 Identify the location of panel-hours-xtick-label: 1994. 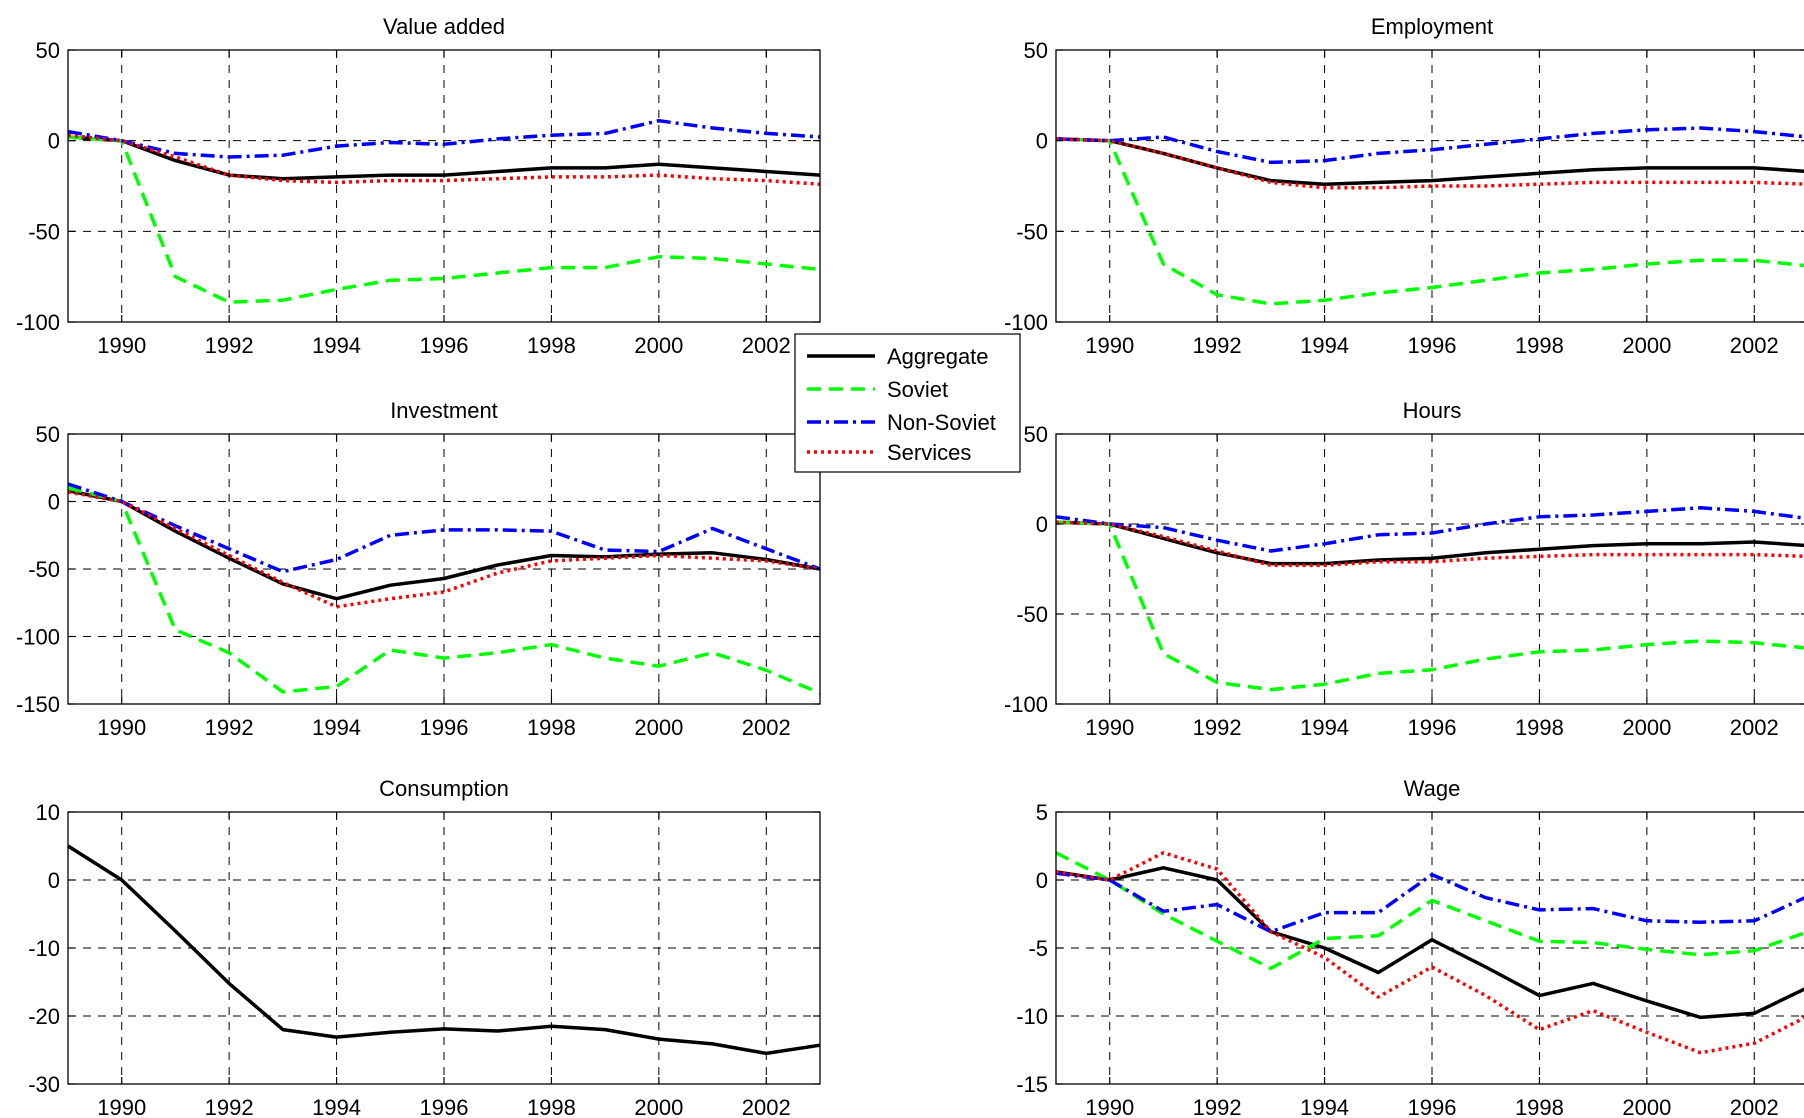
(1324, 727).